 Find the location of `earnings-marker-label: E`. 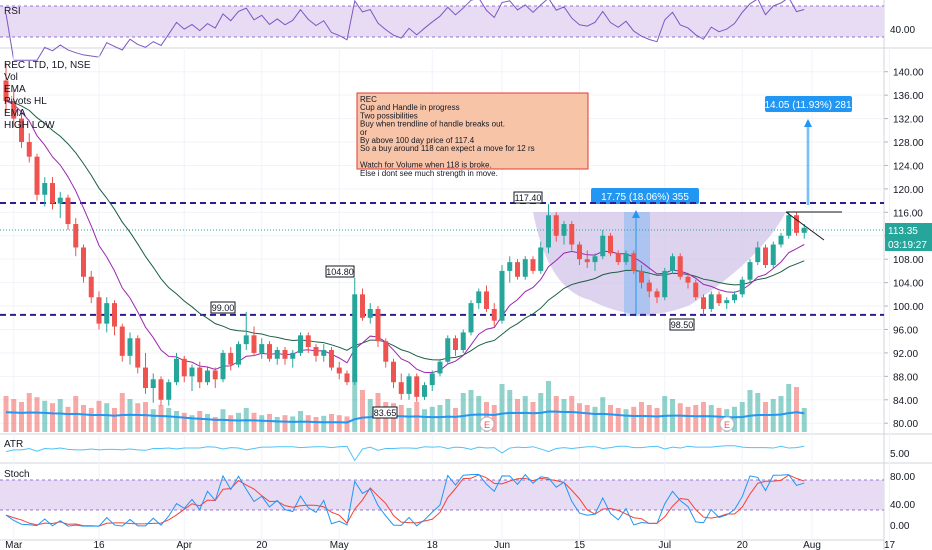

earnings-marker-label: E is located at coordinates (727, 425).